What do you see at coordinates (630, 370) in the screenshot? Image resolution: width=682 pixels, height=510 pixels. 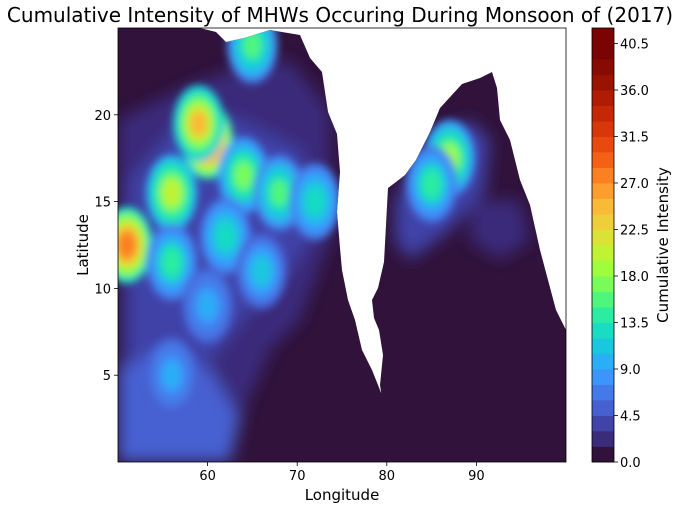 I see `colorbar-tick-label: 9.0` at bounding box center [630, 370].